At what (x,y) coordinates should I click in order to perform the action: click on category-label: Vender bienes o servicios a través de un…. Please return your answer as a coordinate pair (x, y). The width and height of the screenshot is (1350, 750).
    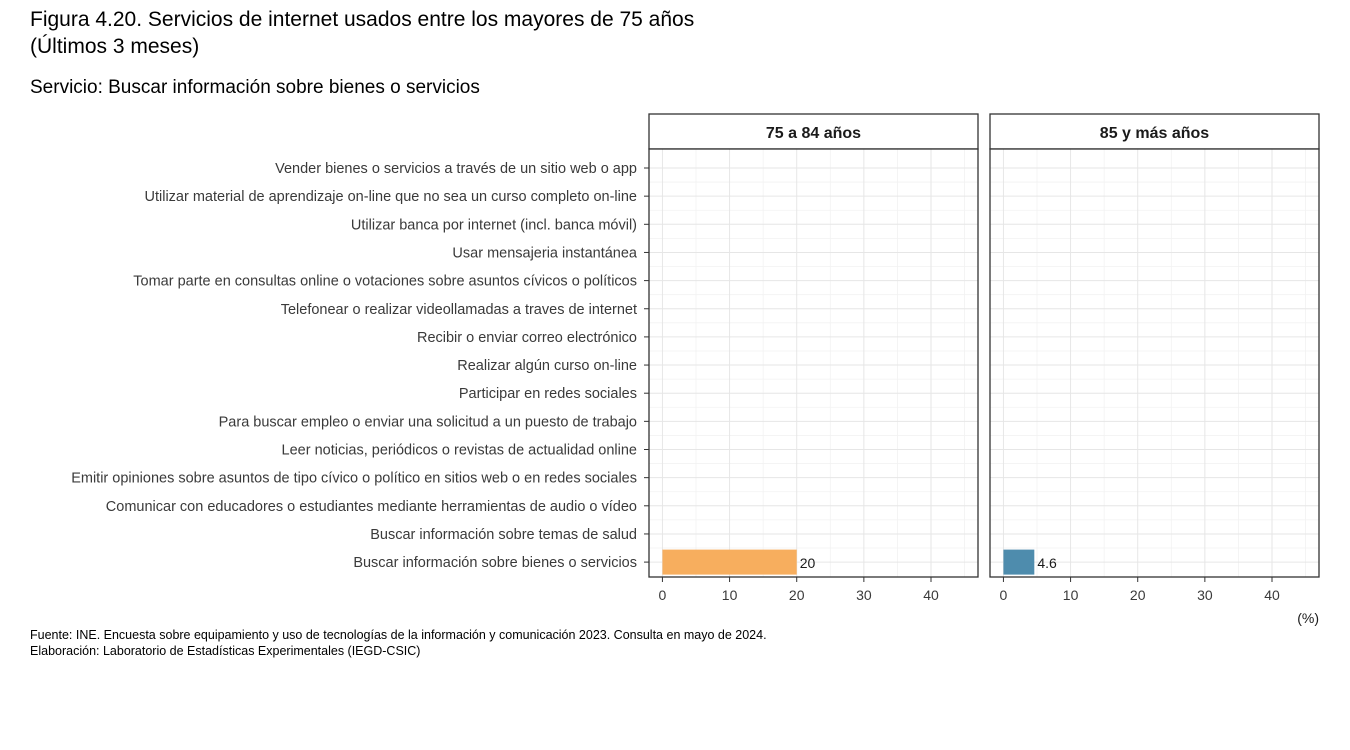
    Looking at the image, I should click on (456, 169).